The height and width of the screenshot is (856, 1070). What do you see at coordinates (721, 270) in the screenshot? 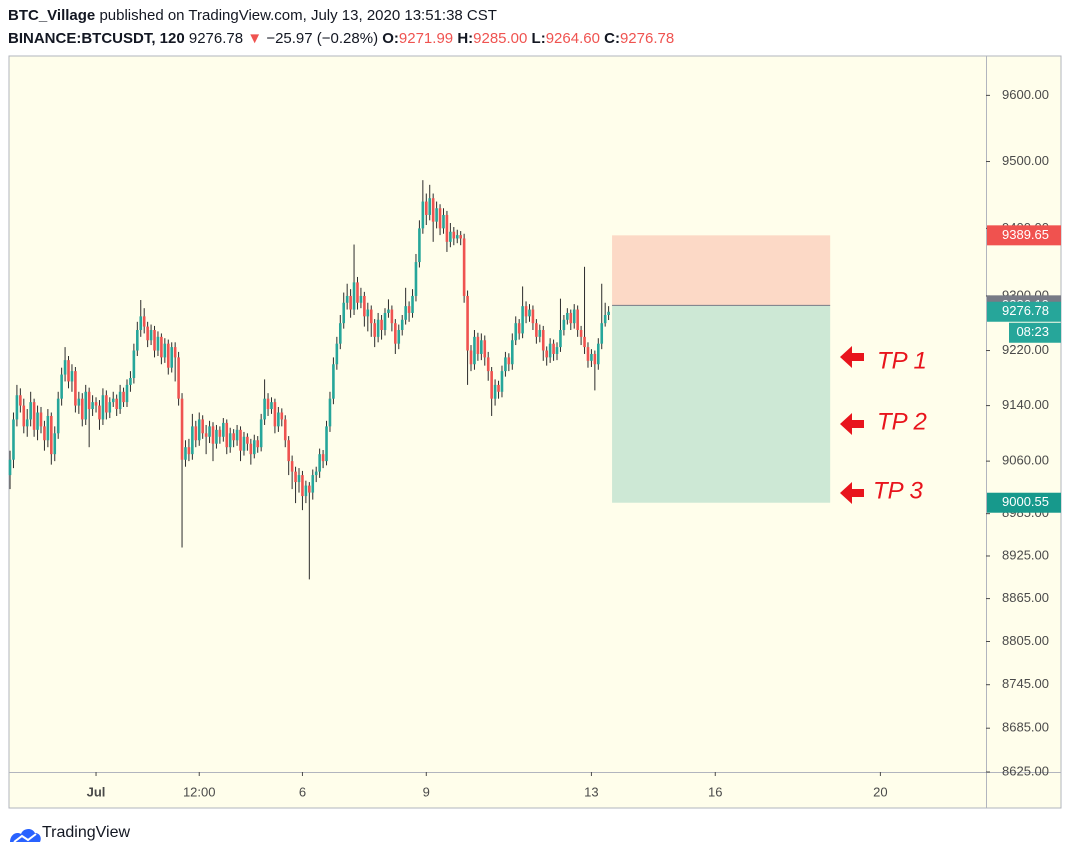
I see `stop-zone` at bounding box center [721, 270].